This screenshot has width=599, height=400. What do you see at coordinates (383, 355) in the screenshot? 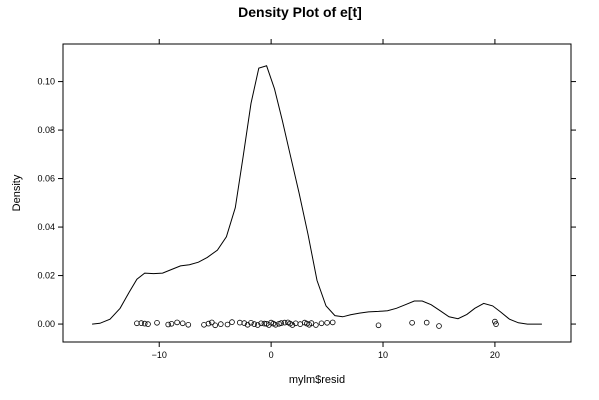
I see `x-tick-label: 10` at bounding box center [383, 355].